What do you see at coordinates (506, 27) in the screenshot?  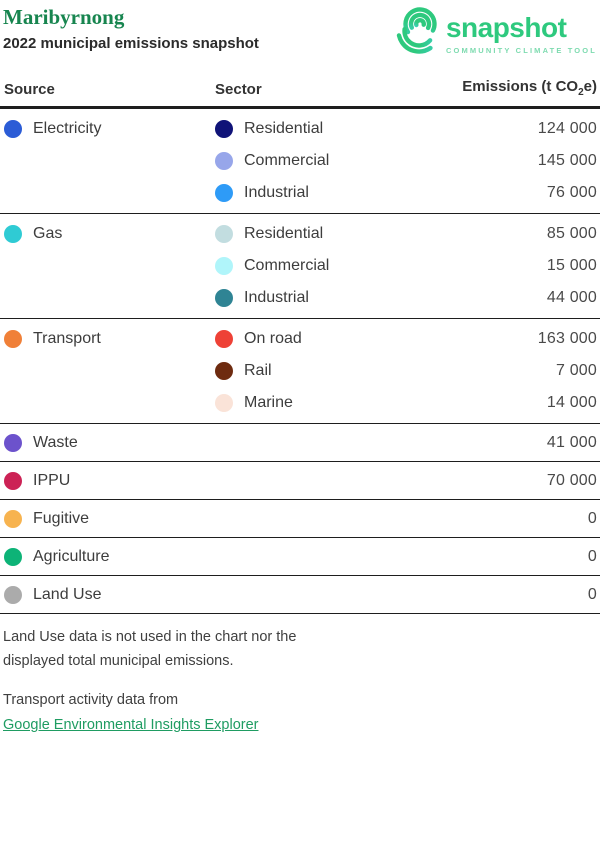 I see `logo-wordmark: snapshot` at bounding box center [506, 27].